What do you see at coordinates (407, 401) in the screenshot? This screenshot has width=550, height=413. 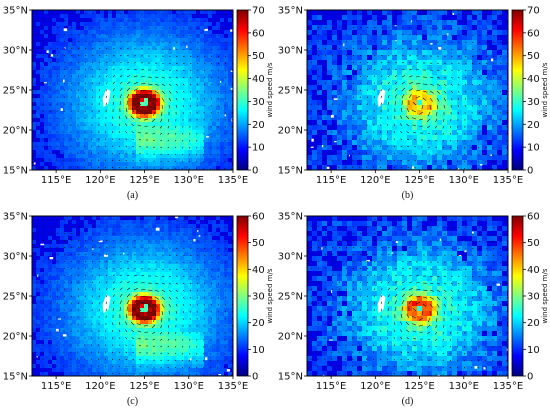 I see `panel-label: (d)` at bounding box center [407, 401].